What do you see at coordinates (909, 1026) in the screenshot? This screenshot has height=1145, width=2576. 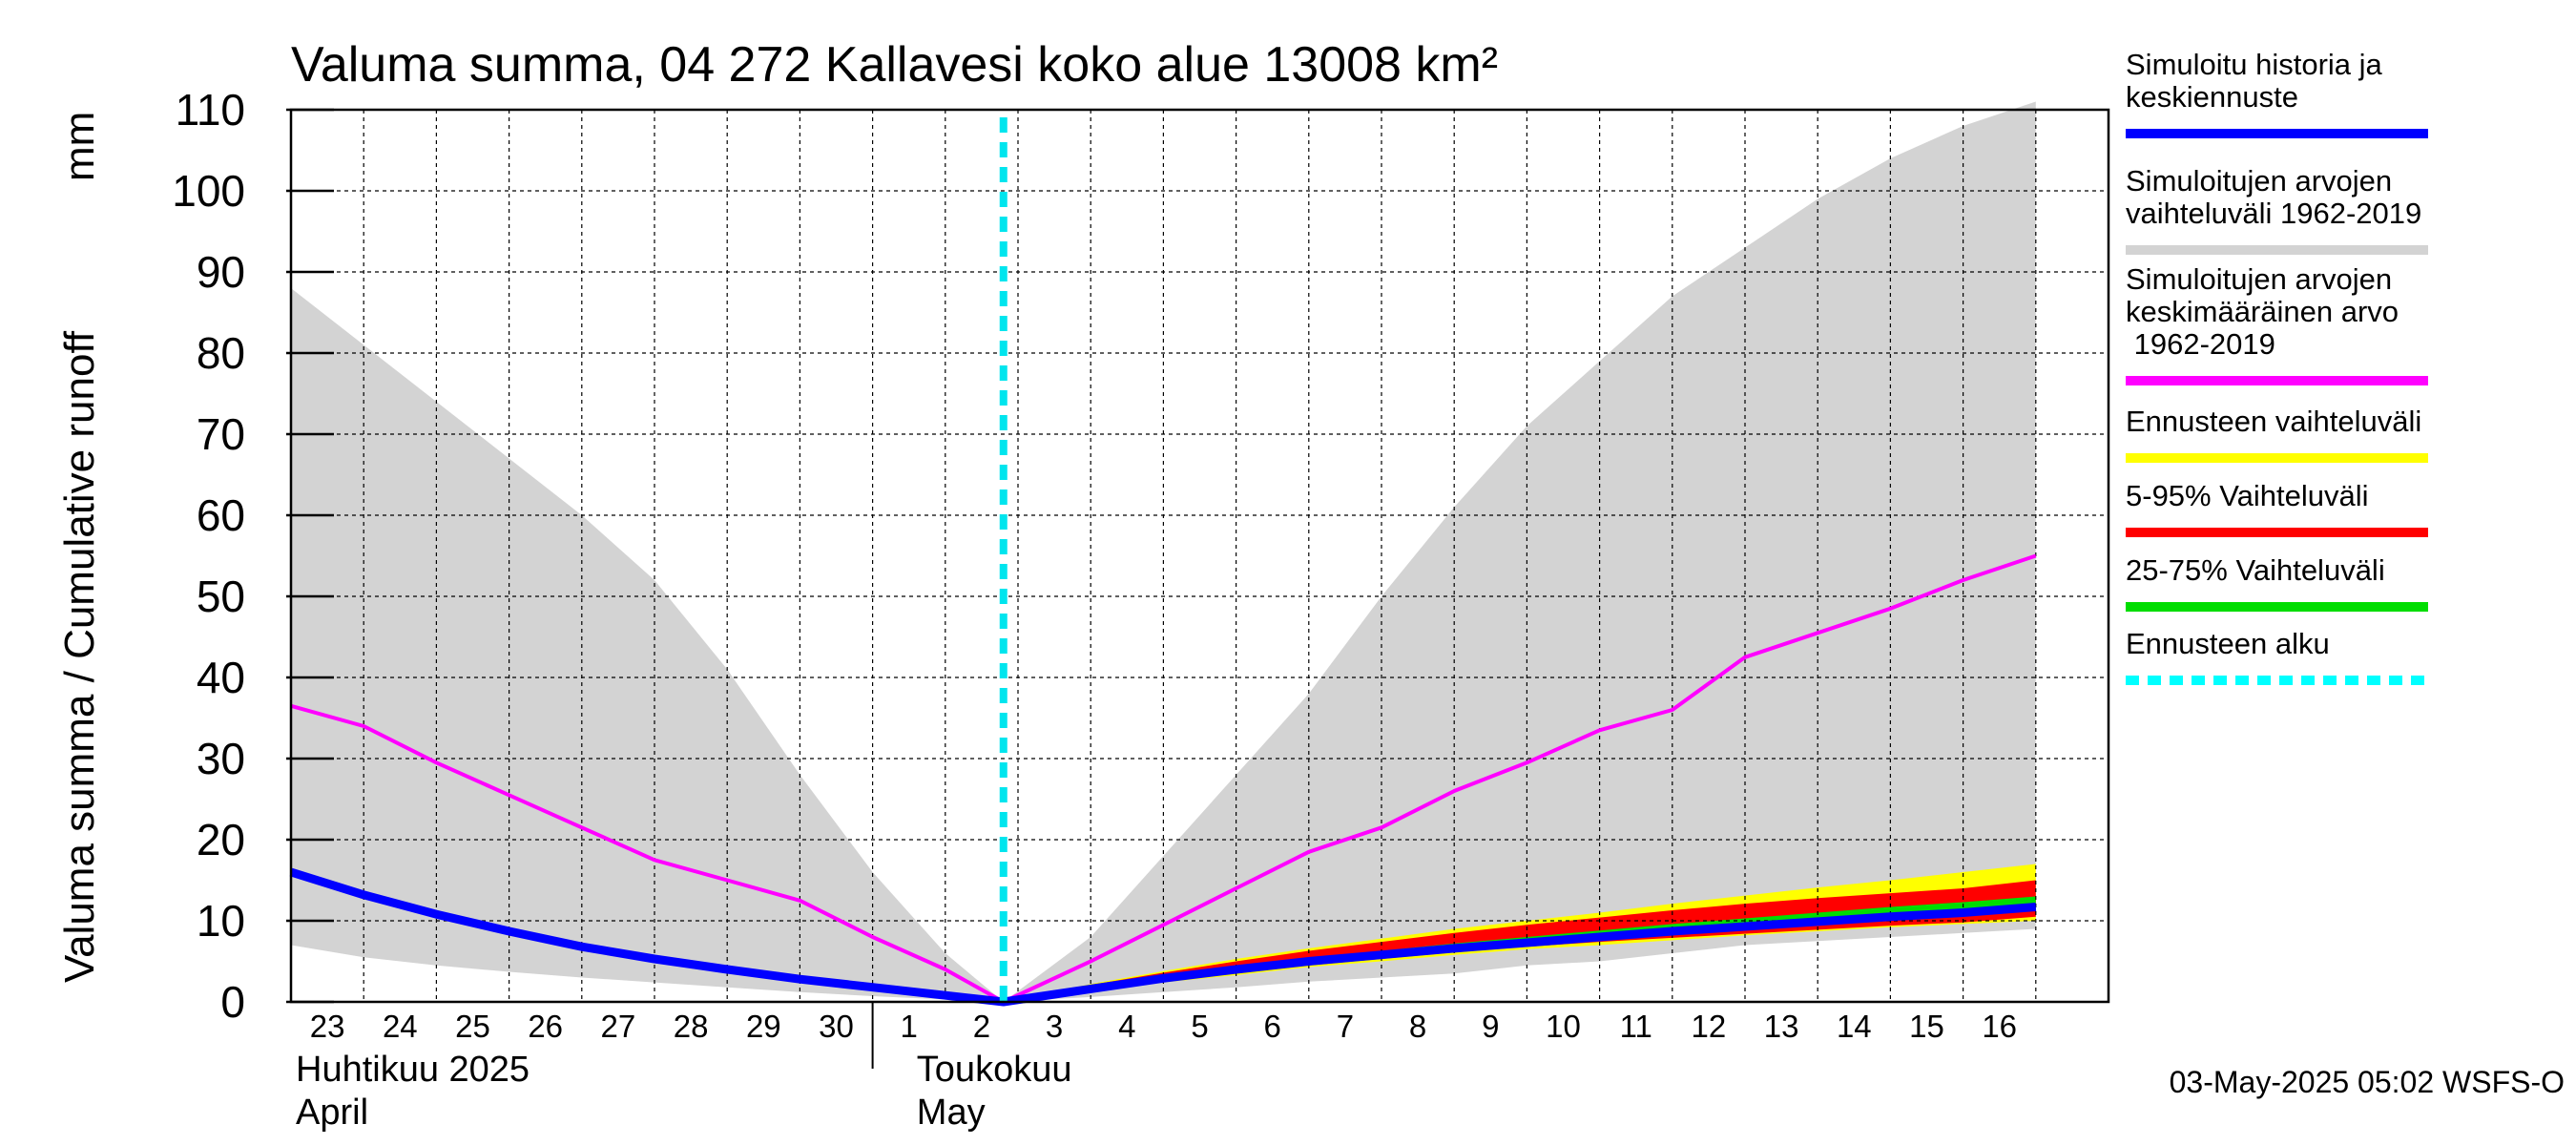 I see `x-tick-label-1: 1` at bounding box center [909, 1026].